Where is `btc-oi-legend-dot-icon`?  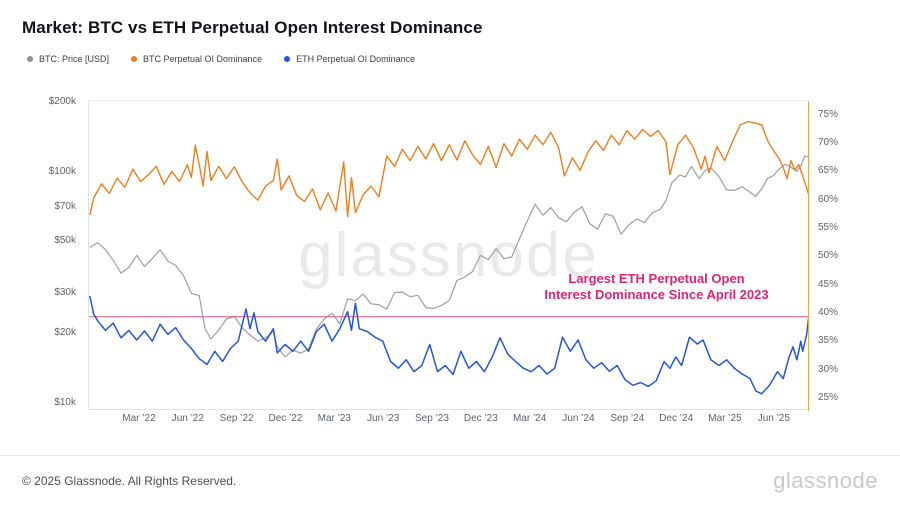 btc-oi-legend-dot-icon is located at coordinates (134, 59).